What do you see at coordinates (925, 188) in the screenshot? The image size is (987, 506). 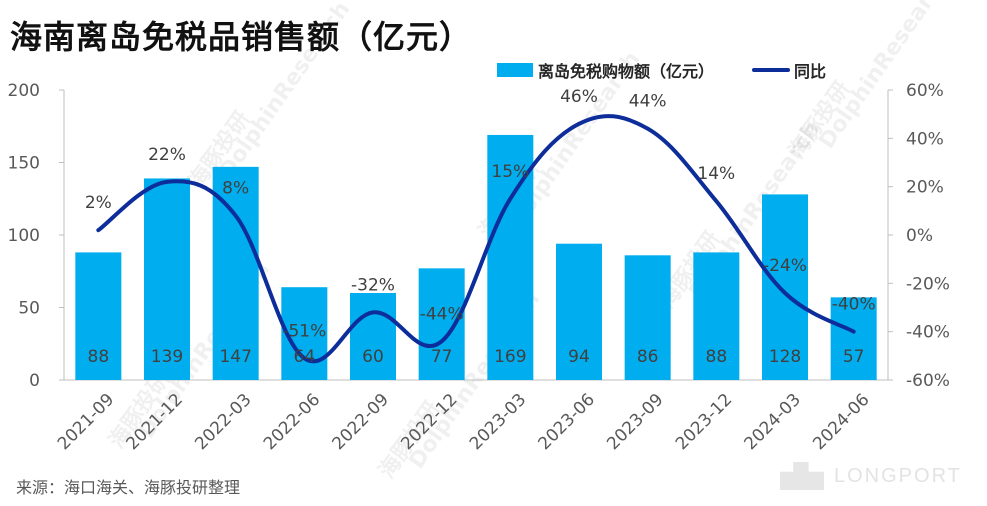 I see `right-tick-label: 20%` at bounding box center [925, 188].